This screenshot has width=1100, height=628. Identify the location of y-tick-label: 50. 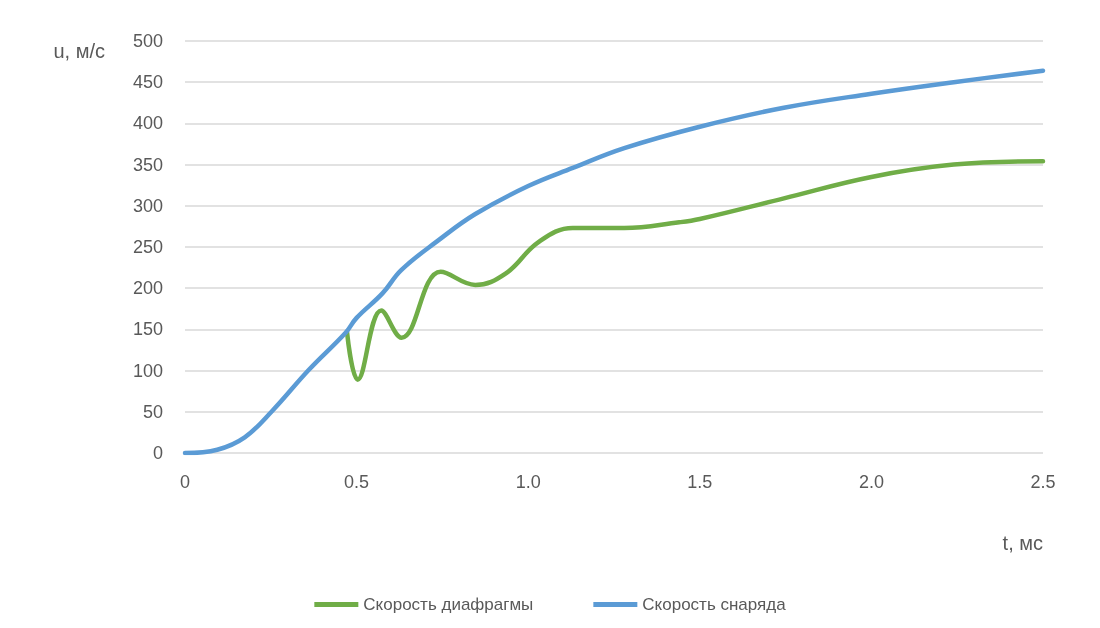
(152, 411).